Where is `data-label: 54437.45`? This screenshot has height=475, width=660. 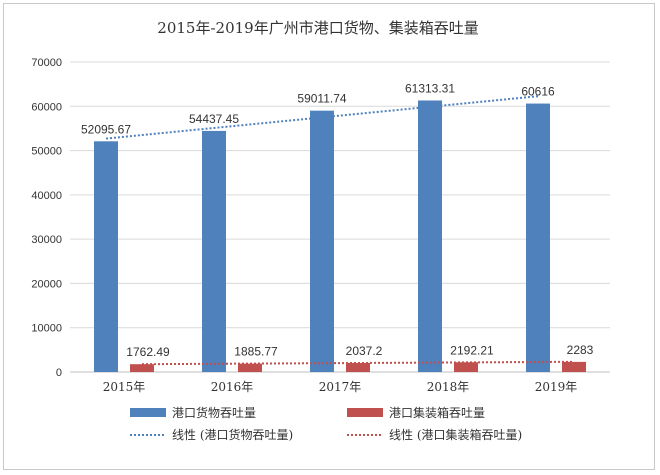
data-label: 54437.45 is located at coordinates (214, 119).